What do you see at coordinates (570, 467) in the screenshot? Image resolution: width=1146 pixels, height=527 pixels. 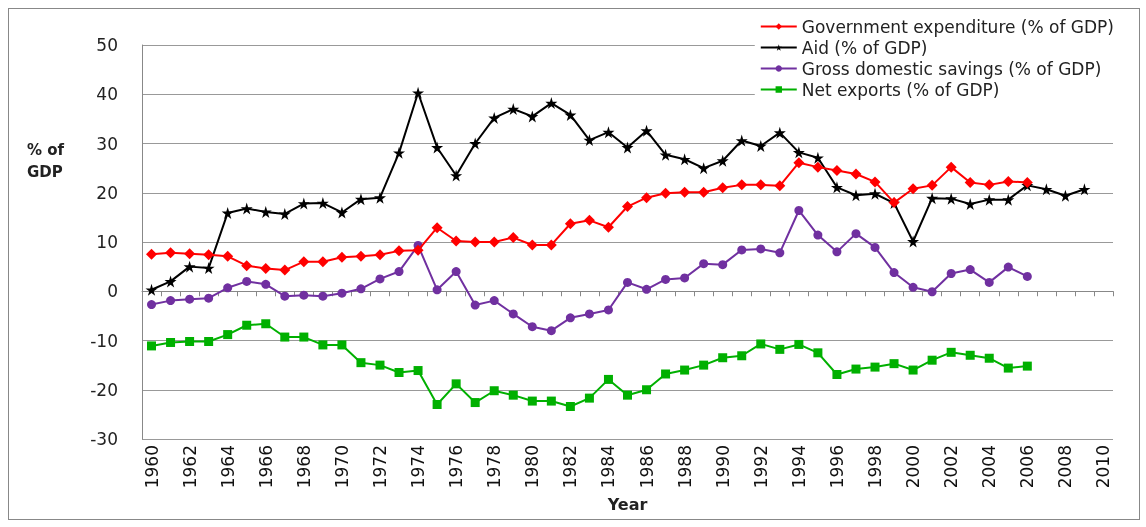 I see `x-tick-label: 1982` at bounding box center [570, 467].